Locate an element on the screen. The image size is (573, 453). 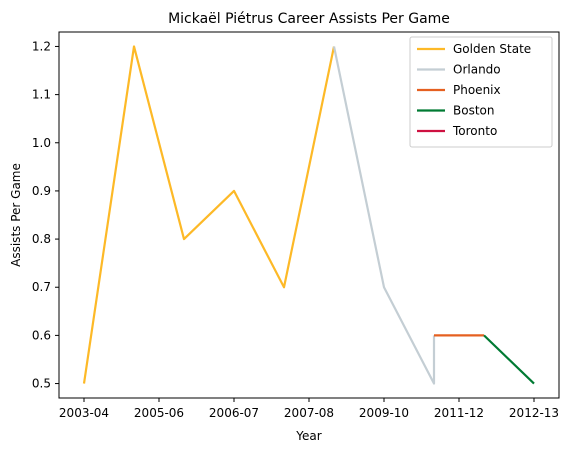
y-tick-label: 1.1 is located at coordinates (41, 95).